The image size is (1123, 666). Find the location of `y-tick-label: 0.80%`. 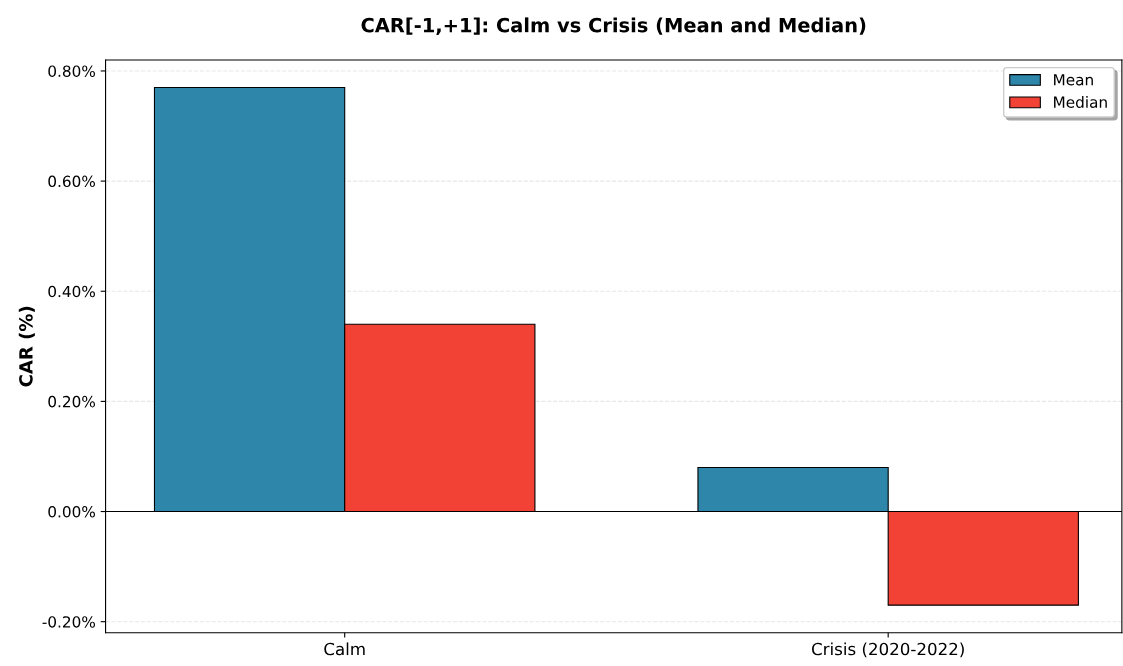

y-tick-label: 0.80% is located at coordinates (71, 71).